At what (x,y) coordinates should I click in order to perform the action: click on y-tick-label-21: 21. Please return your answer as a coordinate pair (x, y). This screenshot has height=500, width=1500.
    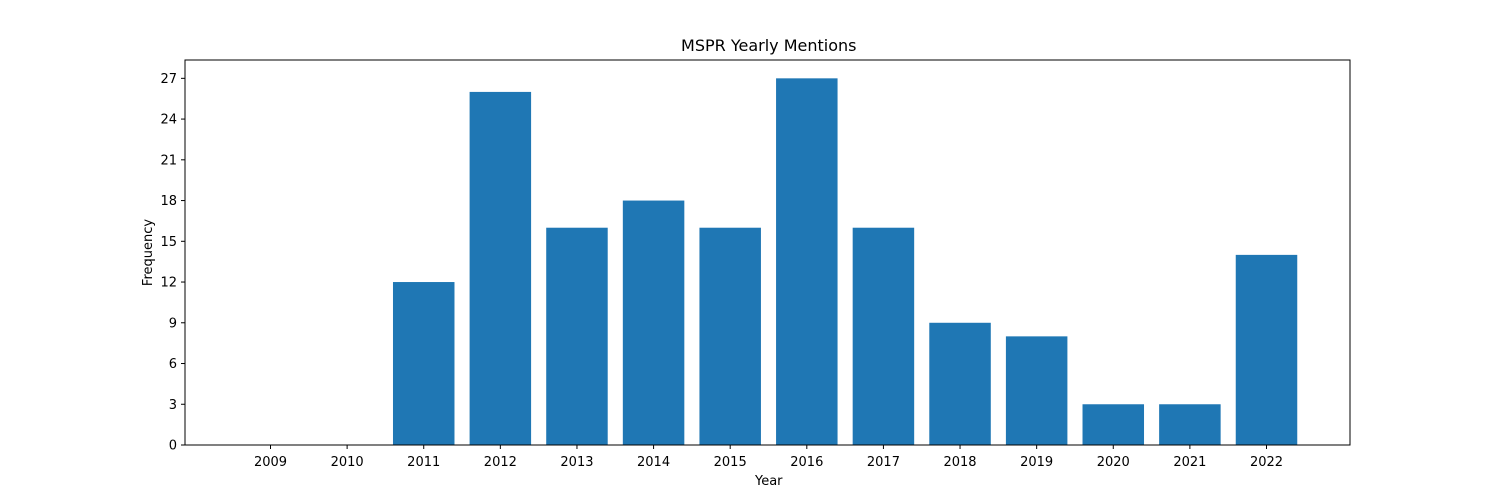
    Looking at the image, I should click on (168, 160).